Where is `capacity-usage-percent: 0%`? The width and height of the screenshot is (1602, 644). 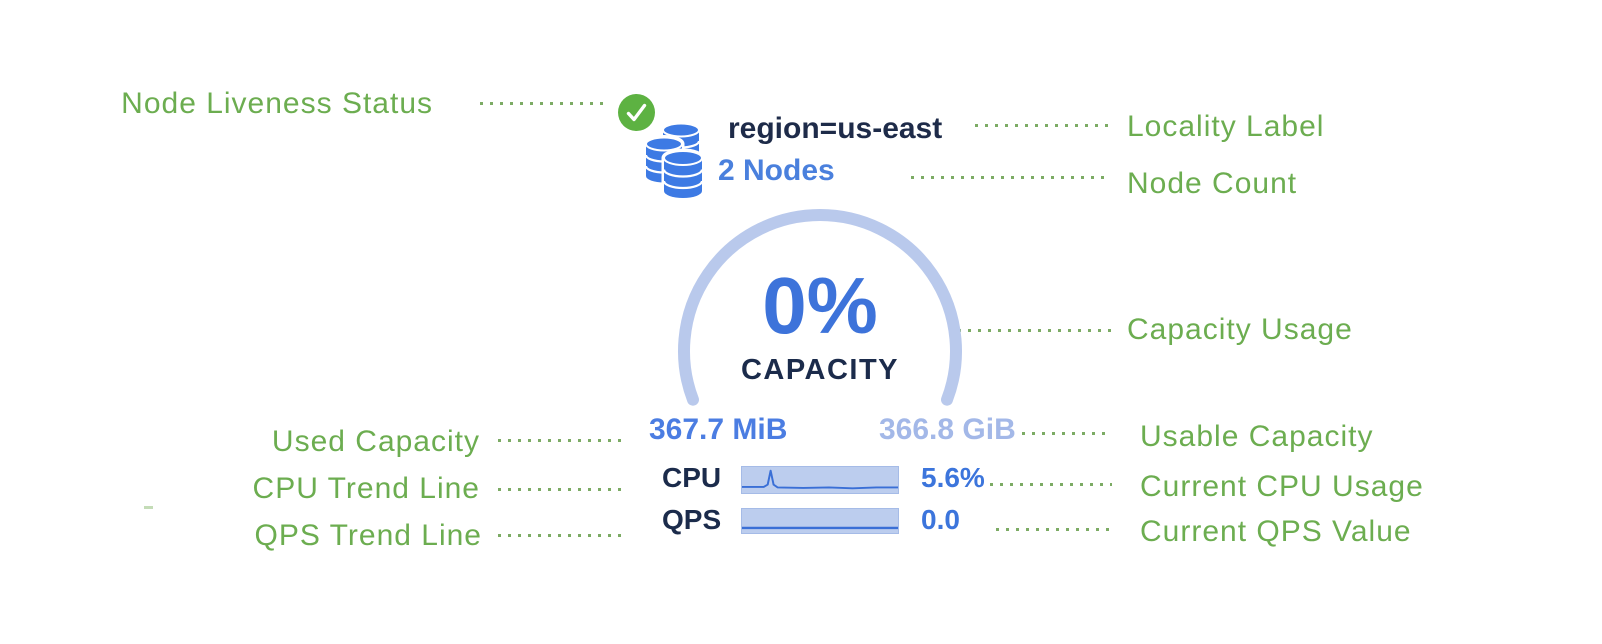 capacity-usage-percent: 0% is located at coordinates (820, 305).